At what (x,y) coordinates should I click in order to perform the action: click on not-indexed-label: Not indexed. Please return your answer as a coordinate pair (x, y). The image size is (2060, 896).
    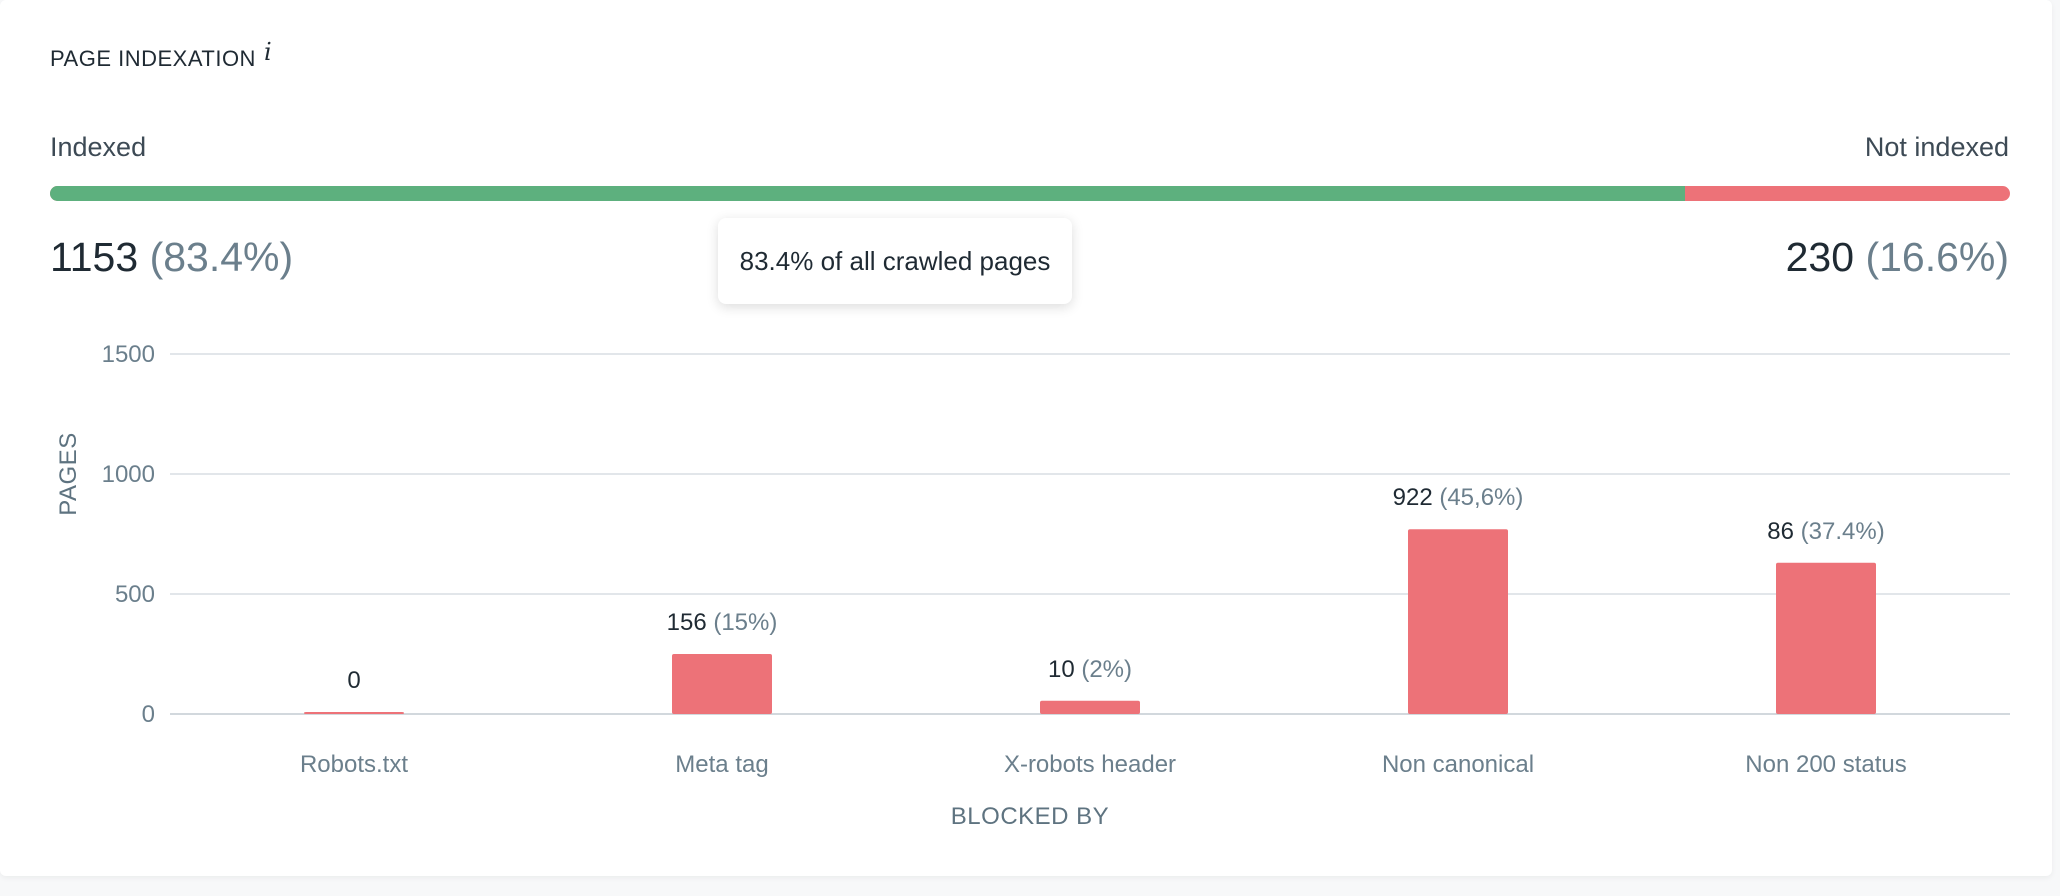
    Looking at the image, I should click on (1936, 147).